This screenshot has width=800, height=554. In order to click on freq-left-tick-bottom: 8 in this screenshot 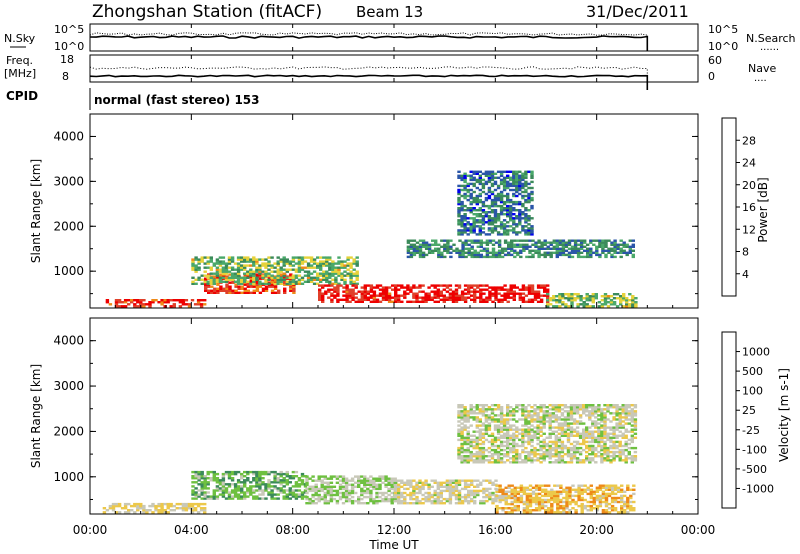, I will do `click(65, 76)`.